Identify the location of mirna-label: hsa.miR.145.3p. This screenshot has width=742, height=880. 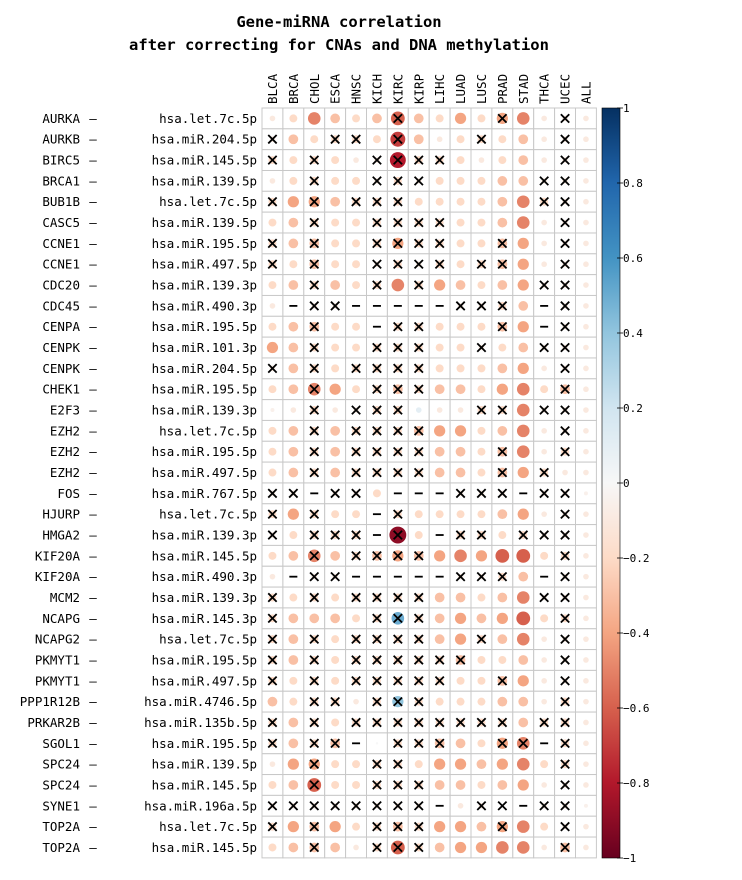
(204, 618).